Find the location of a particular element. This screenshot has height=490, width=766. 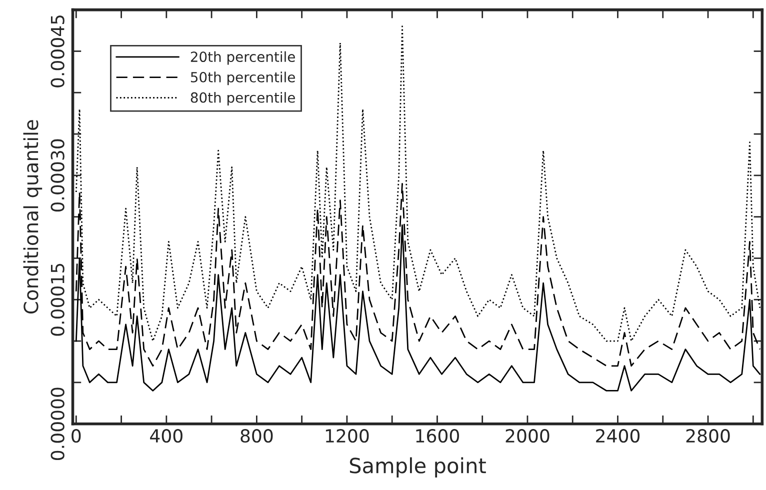

y-tick-label: 0.00030 is located at coordinates (57, 175).